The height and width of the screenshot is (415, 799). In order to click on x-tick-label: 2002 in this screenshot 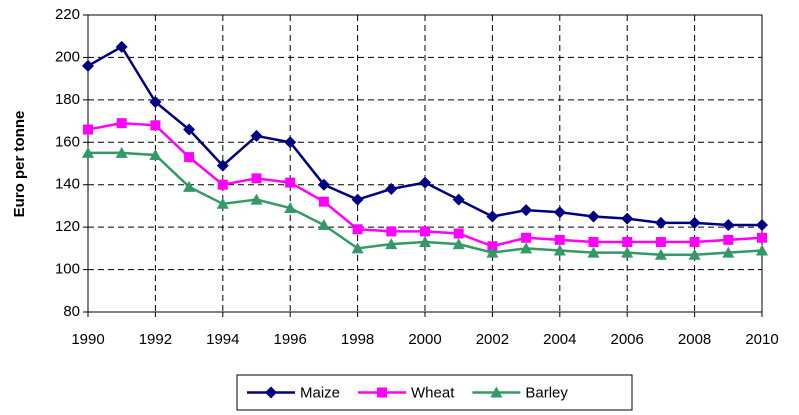, I will do `click(492, 339)`.